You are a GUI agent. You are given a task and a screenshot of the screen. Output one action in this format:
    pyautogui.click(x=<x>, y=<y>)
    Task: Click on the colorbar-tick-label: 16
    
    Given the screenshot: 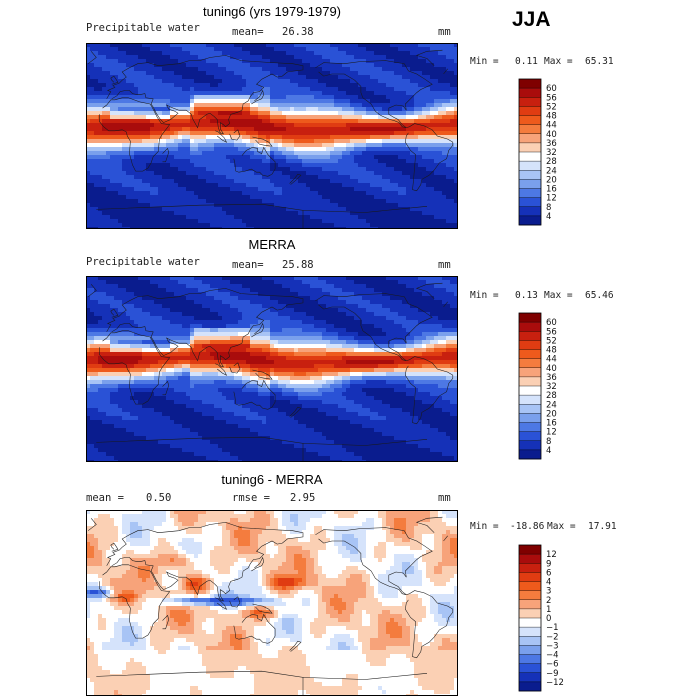 What is the action you would take?
    pyautogui.click(x=551, y=190)
    